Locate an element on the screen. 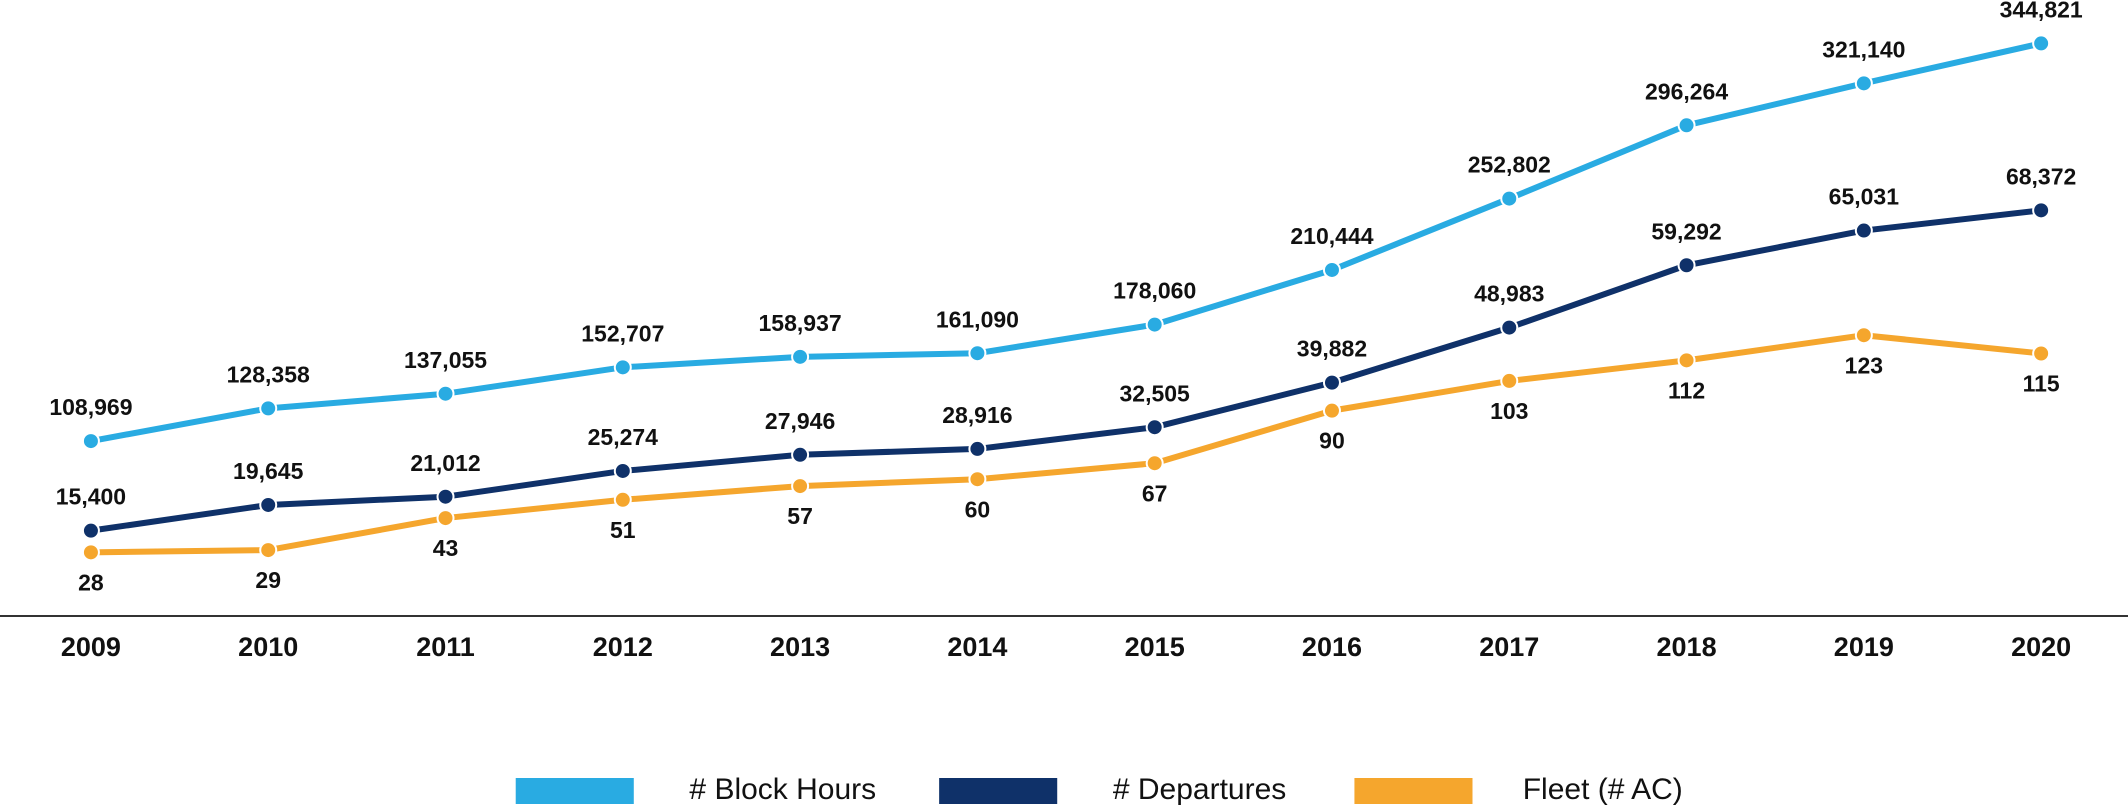  data-label: 51 is located at coordinates (623, 530).